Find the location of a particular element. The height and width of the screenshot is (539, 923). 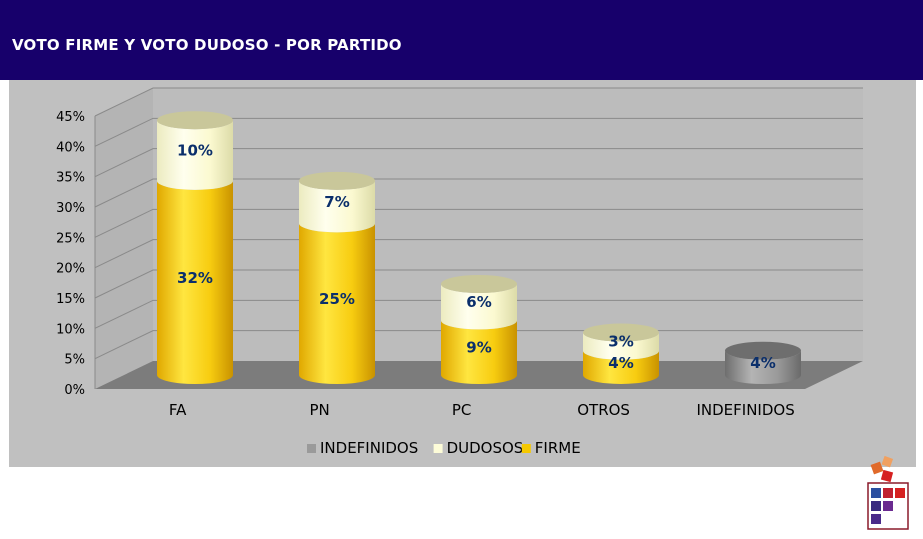

data-label: 9% is located at coordinates (478, 348).